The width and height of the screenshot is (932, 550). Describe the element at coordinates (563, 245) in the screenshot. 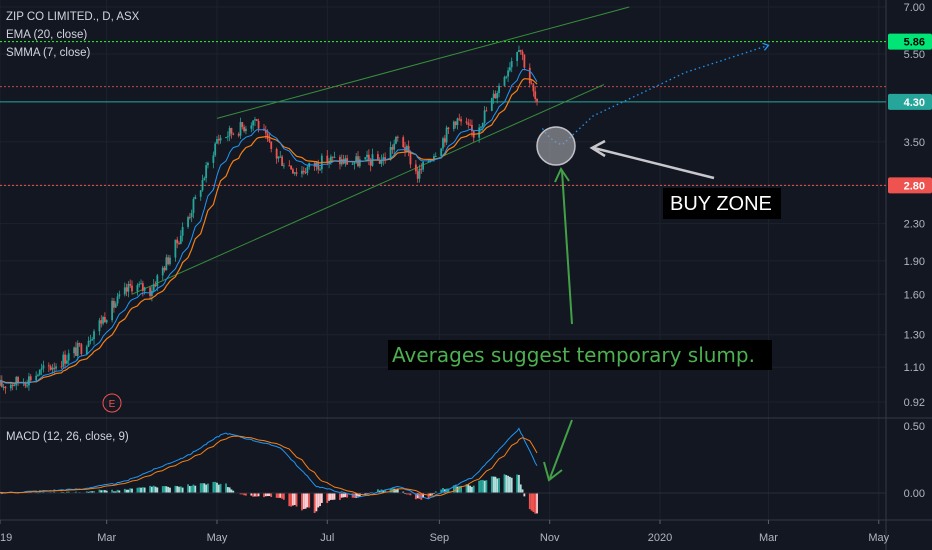

I see `up-arrow` at that location.